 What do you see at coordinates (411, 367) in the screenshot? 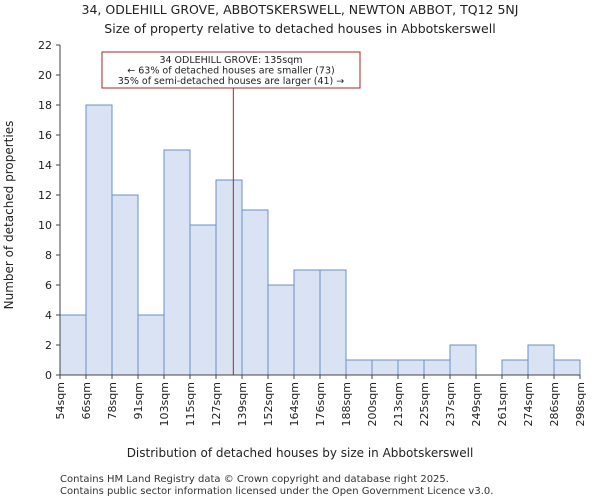
I see `bar-213sqm` at bounding box center [411, 367].